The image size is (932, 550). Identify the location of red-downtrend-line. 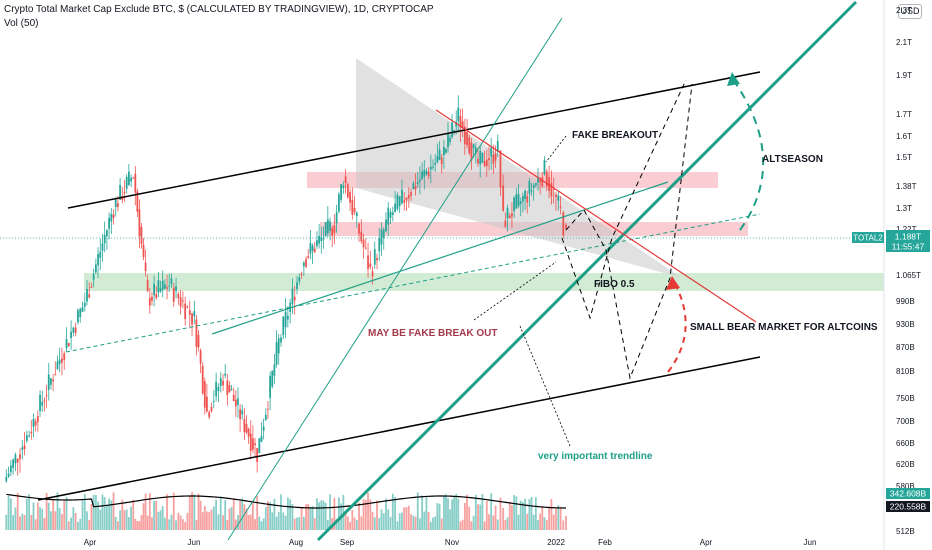
(596, 216).